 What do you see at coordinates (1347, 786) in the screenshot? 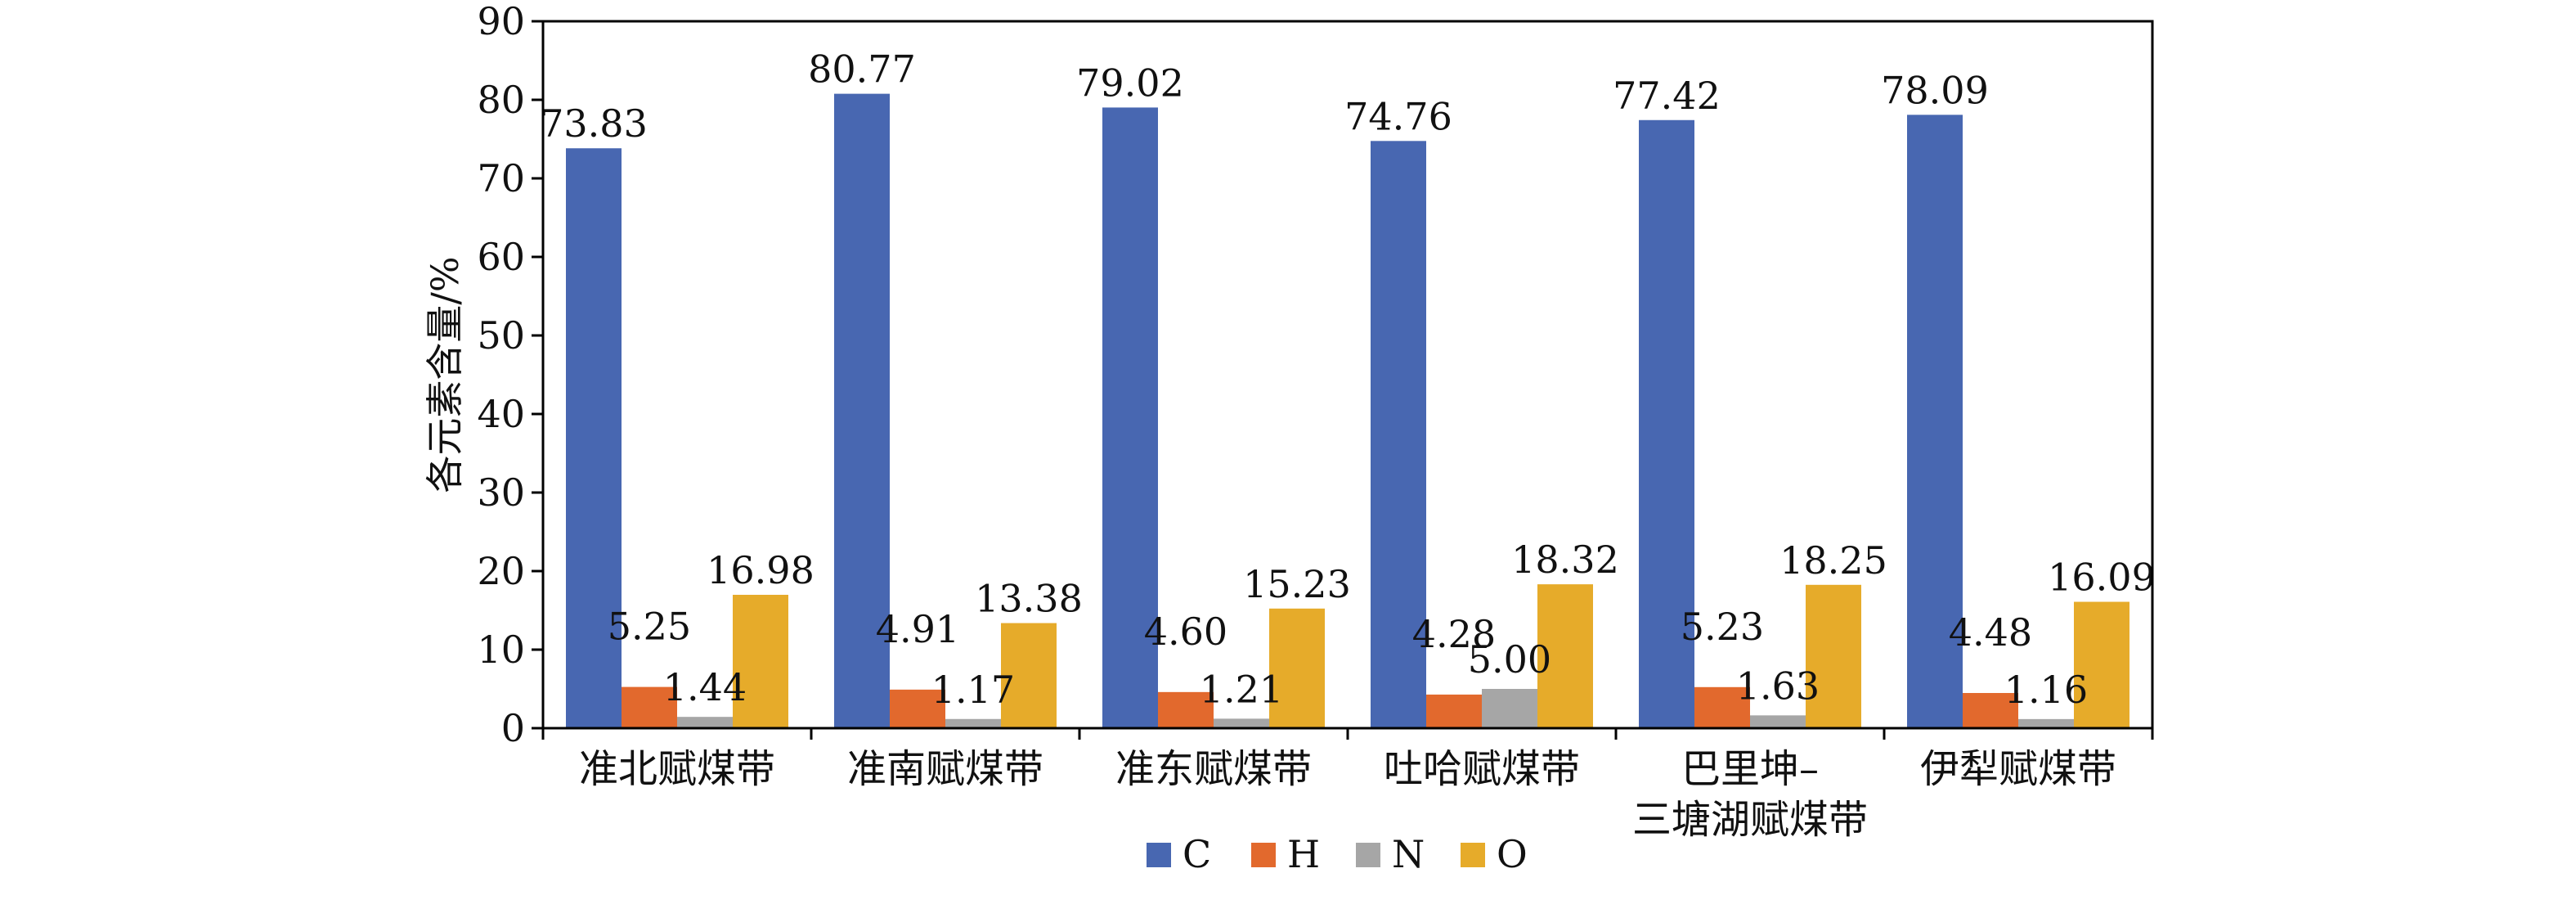
I see `x-axis: 准北赋煤带 准南赋煤带 准东赋煤带 吐哈赋煤带 巴里坤–三塘湖赋煤带 伊犁赋煤带` at bounding box center [1347, 786].